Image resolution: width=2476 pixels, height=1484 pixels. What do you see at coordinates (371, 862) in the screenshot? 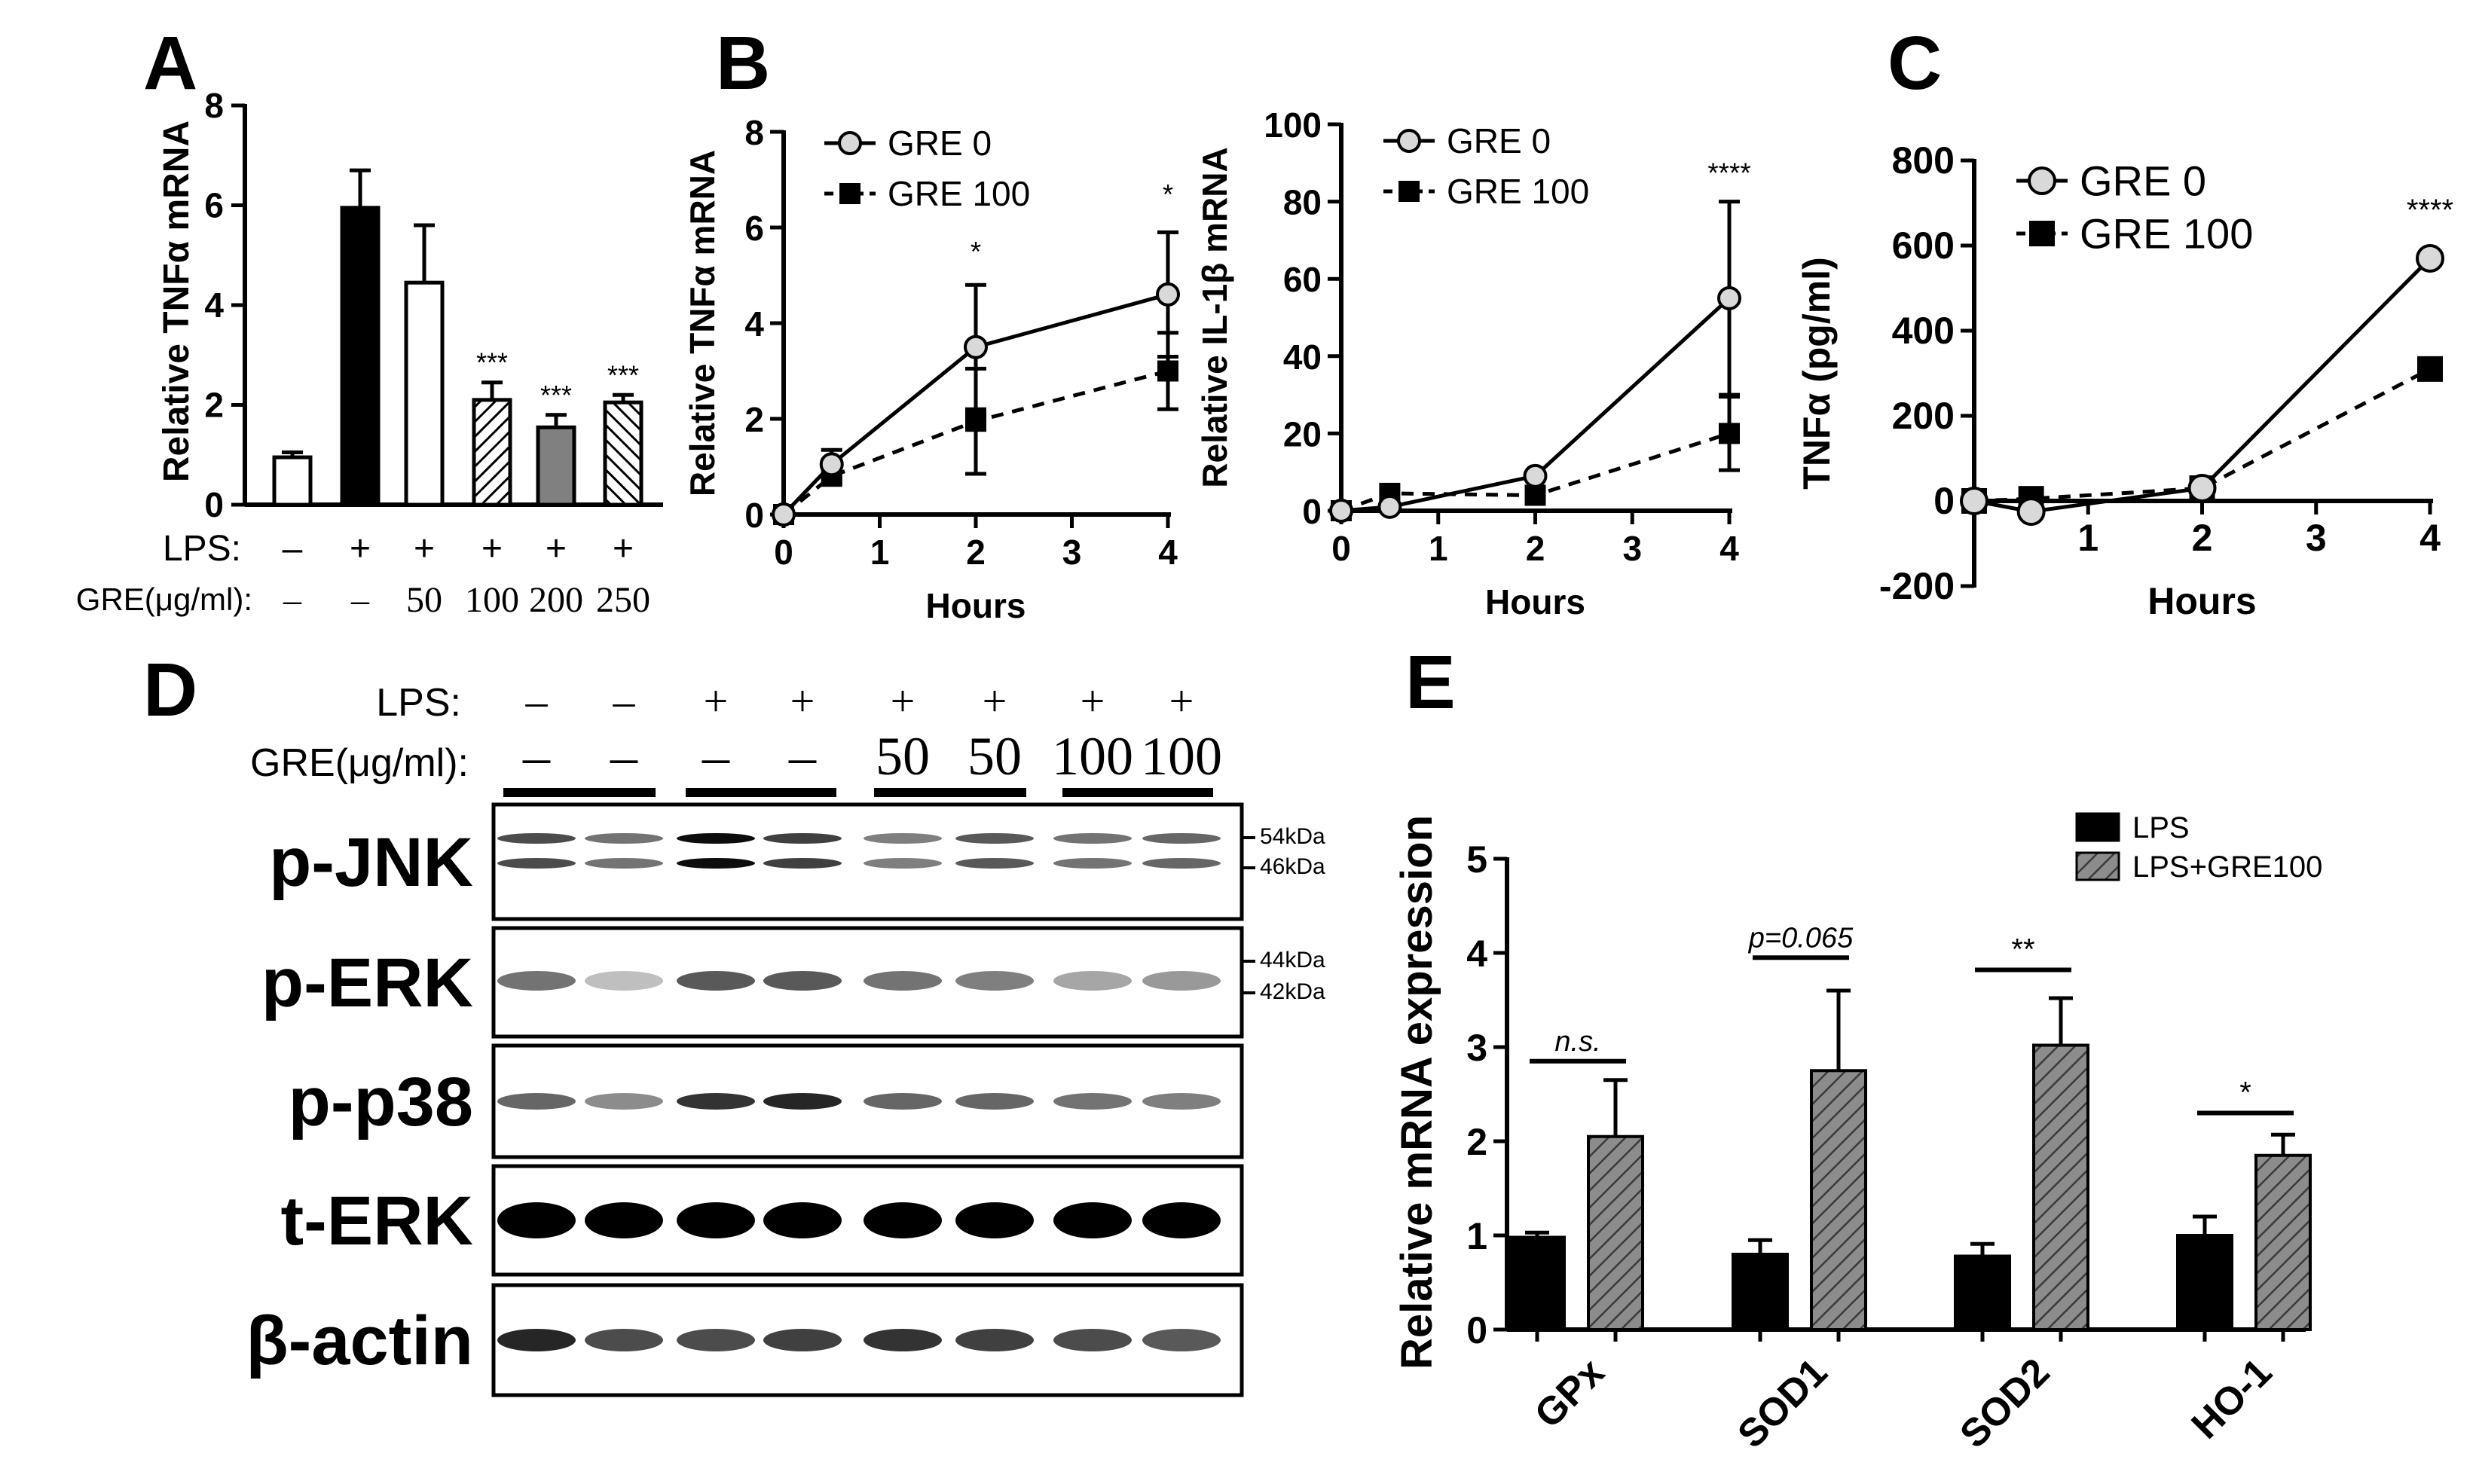
I see `blot-label-pjnk: p-JNK` at bounding box center [371, 862].